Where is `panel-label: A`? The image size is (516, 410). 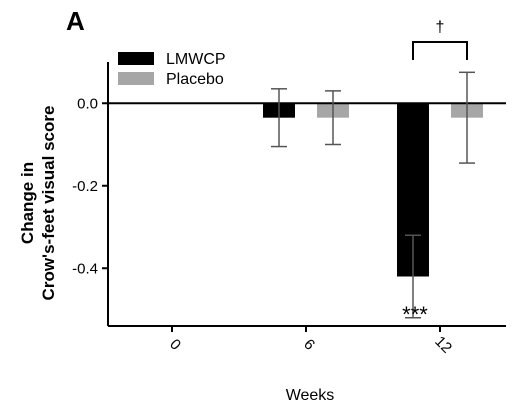 panel-label: A is located at coordinates (75, 21).